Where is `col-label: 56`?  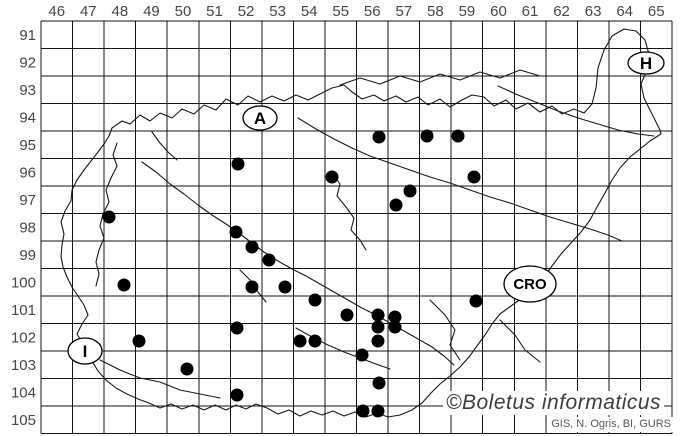 col-label: 56 is located at coordinates (372, 11).